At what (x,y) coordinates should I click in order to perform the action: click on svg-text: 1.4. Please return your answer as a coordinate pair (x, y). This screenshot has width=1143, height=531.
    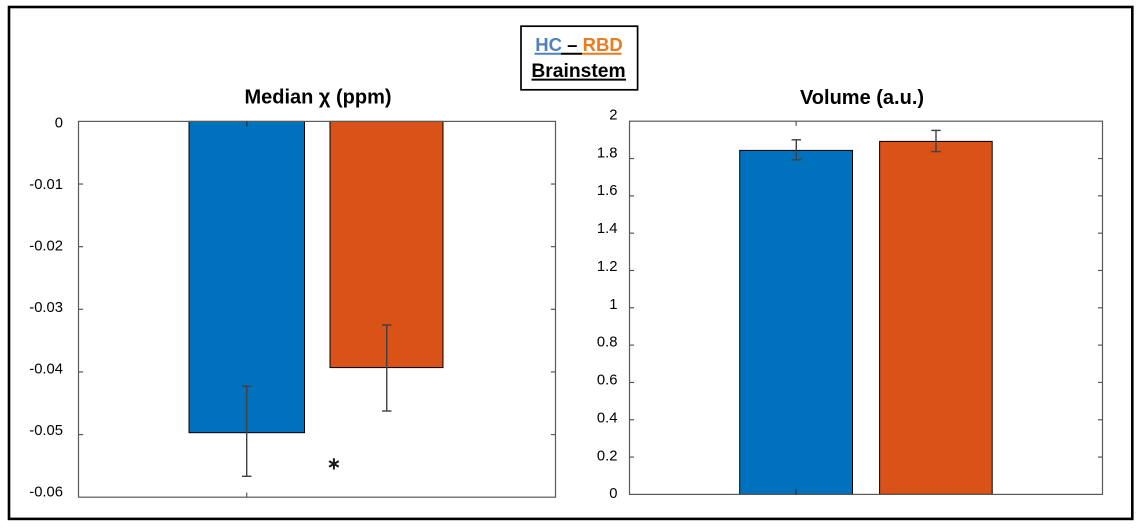
    Looking at the image, I should click on (607, 229).